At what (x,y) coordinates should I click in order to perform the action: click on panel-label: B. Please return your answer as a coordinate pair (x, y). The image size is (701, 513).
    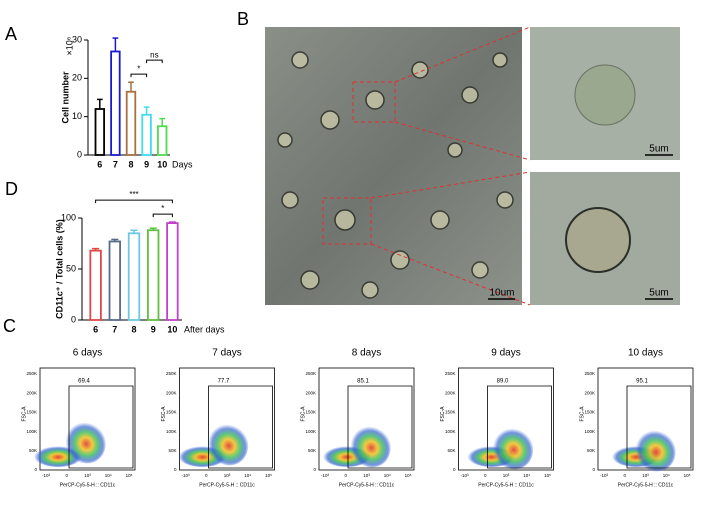
    Looking at the image, I should click on (243, 19).